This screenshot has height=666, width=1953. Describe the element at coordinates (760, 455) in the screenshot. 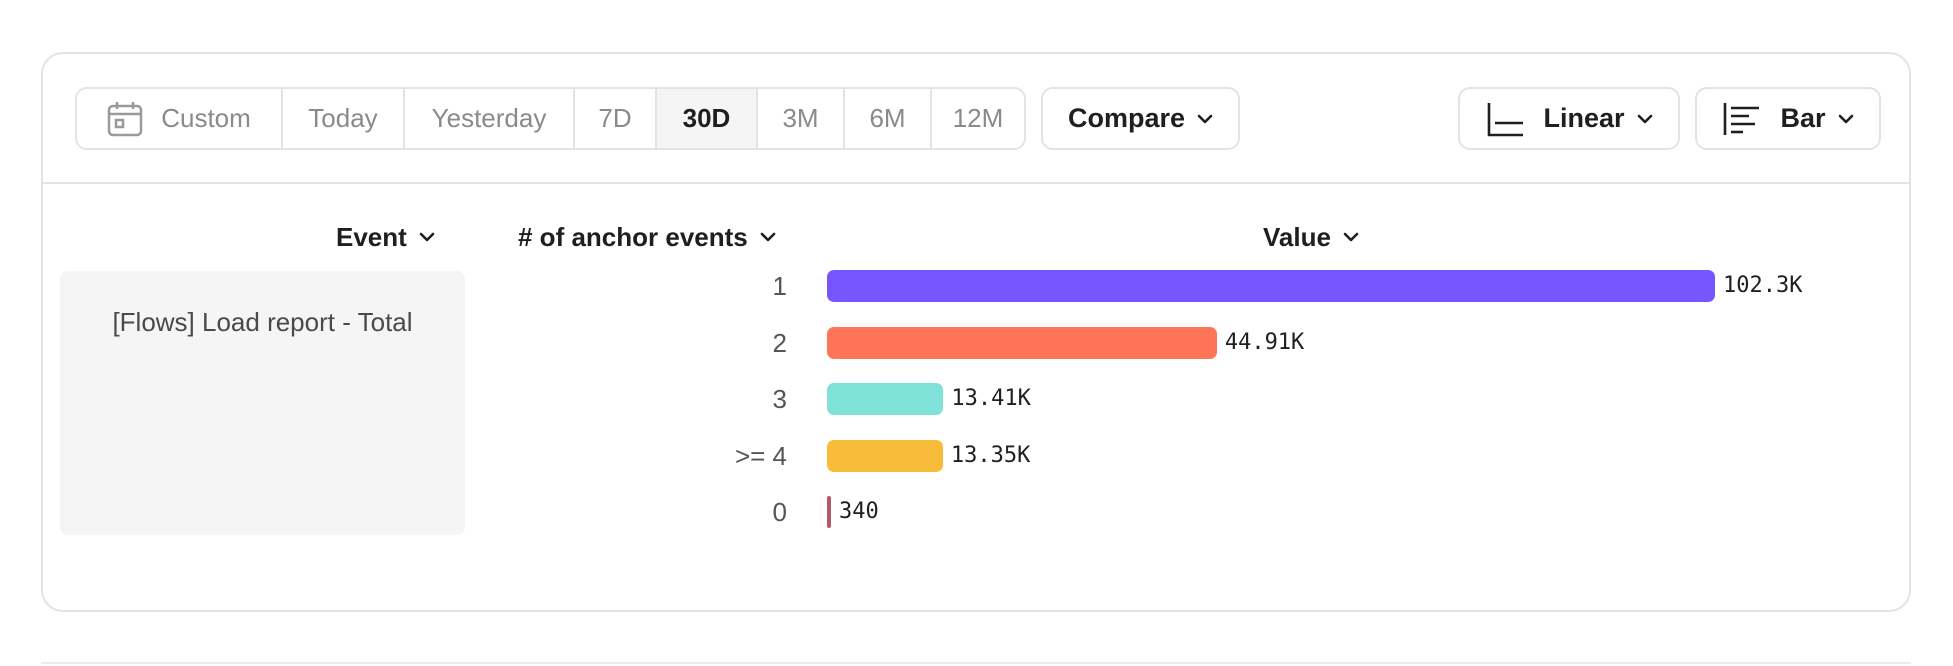

I see `bar-category-label: >= 4` at that location.